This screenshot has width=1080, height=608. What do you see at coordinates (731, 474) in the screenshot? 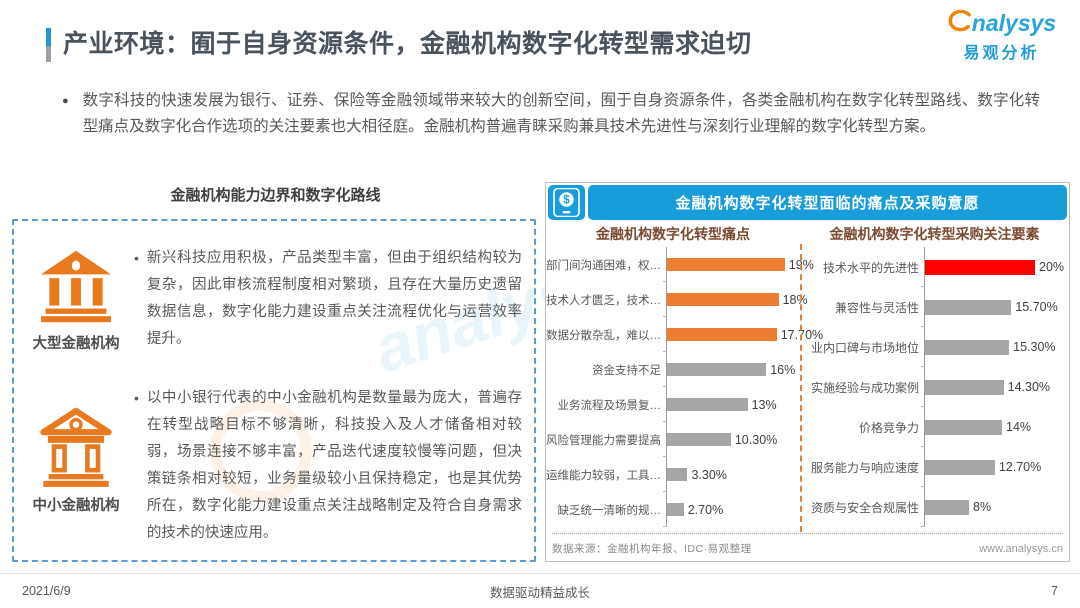
I see `bar-track: 3.30%` at bounding box center [731, 474].